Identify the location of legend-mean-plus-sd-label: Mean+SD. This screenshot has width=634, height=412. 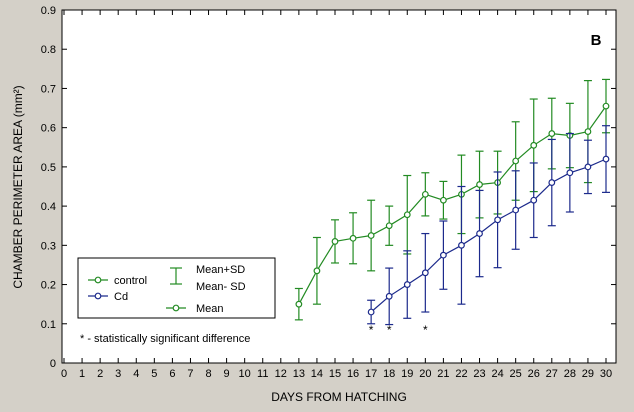
(220, 270).